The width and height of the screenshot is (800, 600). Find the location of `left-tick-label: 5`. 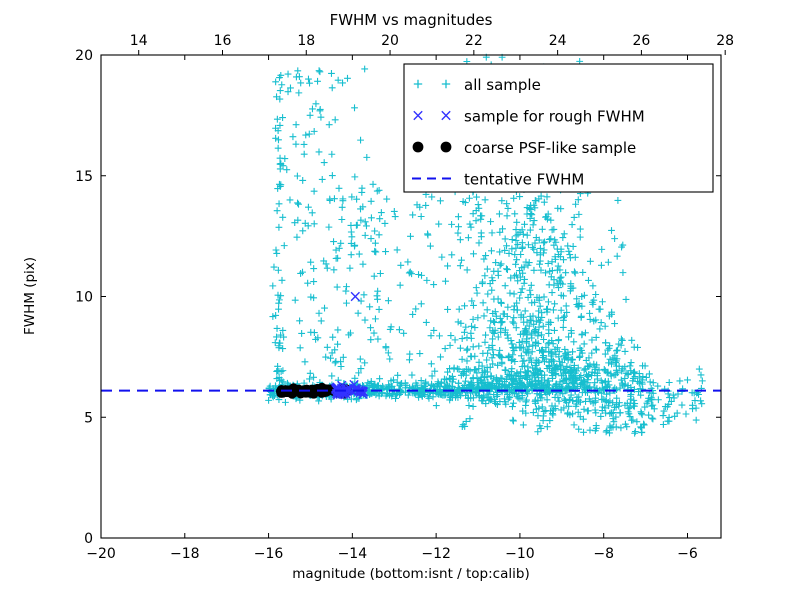

left-tick-label: 5 is located at coordinates (88, 418).